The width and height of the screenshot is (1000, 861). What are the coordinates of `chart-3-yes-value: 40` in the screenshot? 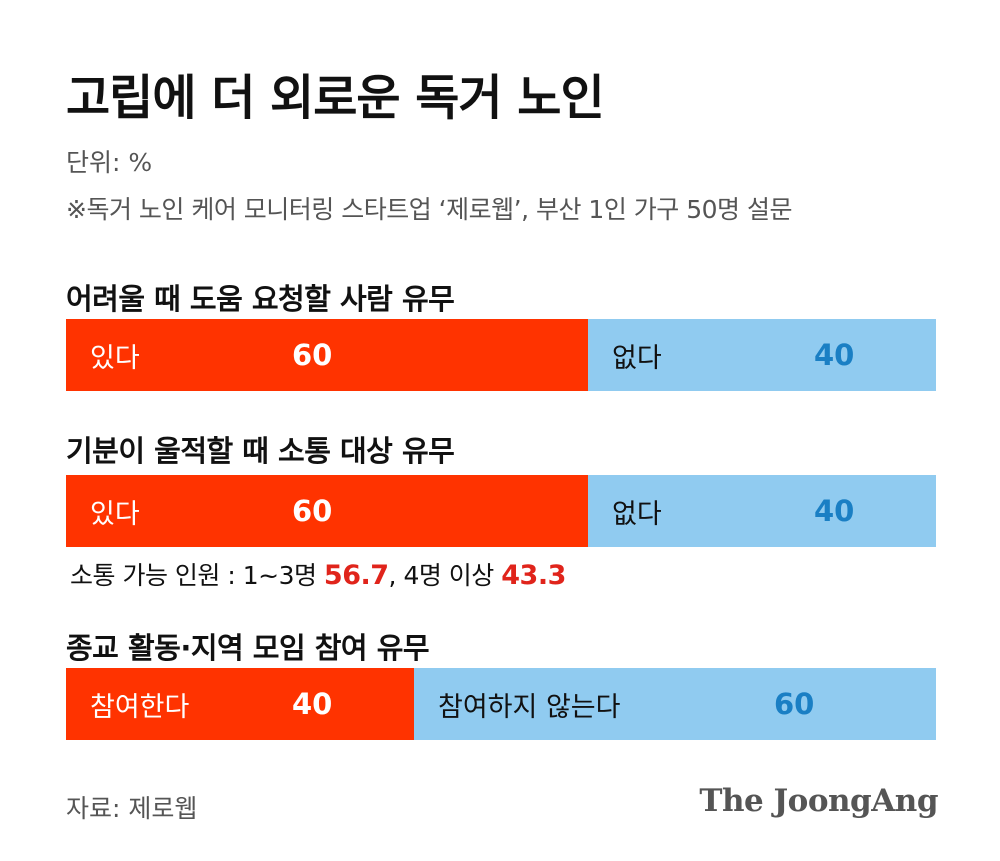 It's located at (312, 704).